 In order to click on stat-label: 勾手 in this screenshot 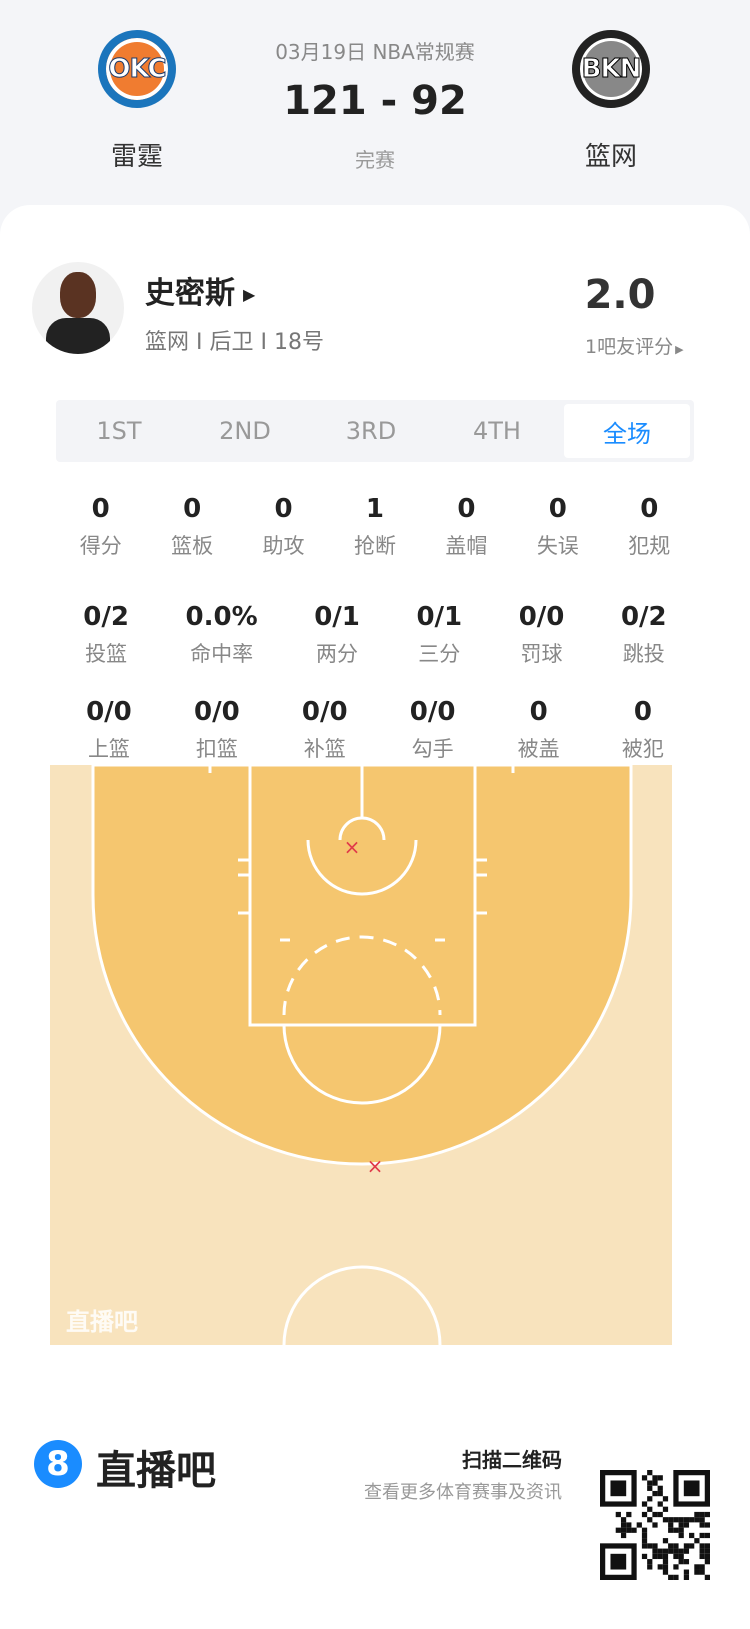, I will do `click(432, 749)`.